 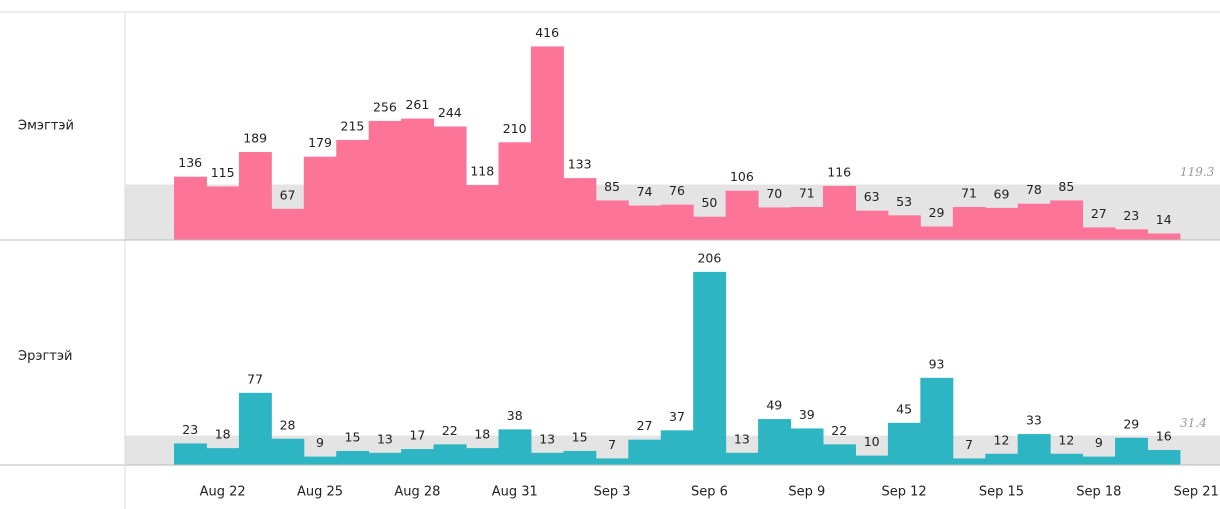 I want to click on value-label: 18, so click(x=482, y=434).